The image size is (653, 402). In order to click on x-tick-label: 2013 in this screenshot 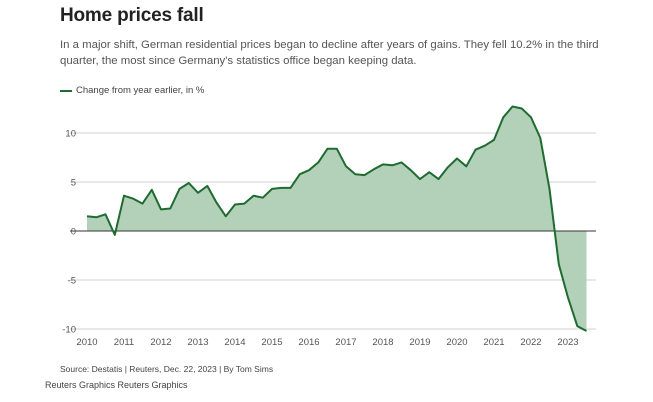, I will do `click(197, 342)`.